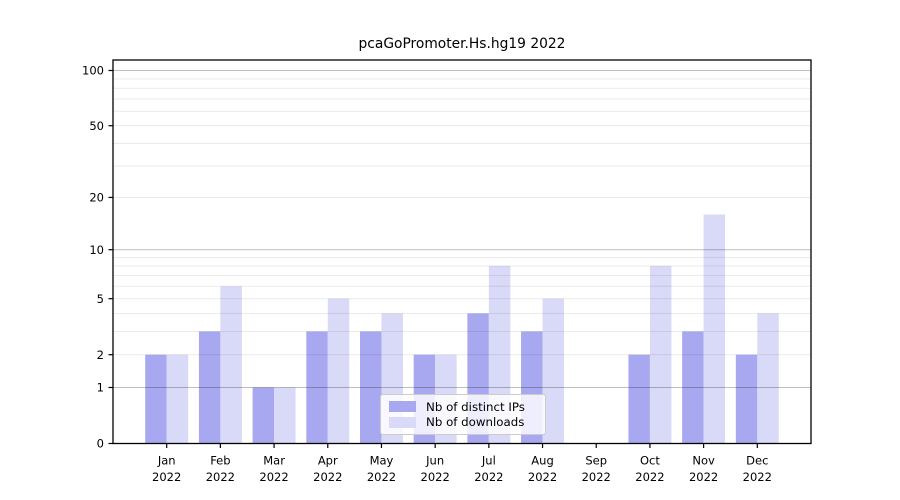 The height and width of the screenshot is (500, 900). What do you see at coordinates (100, 388) in the screenshot?
I see `y-tick-label: 1` at bounding box center [100, 388].